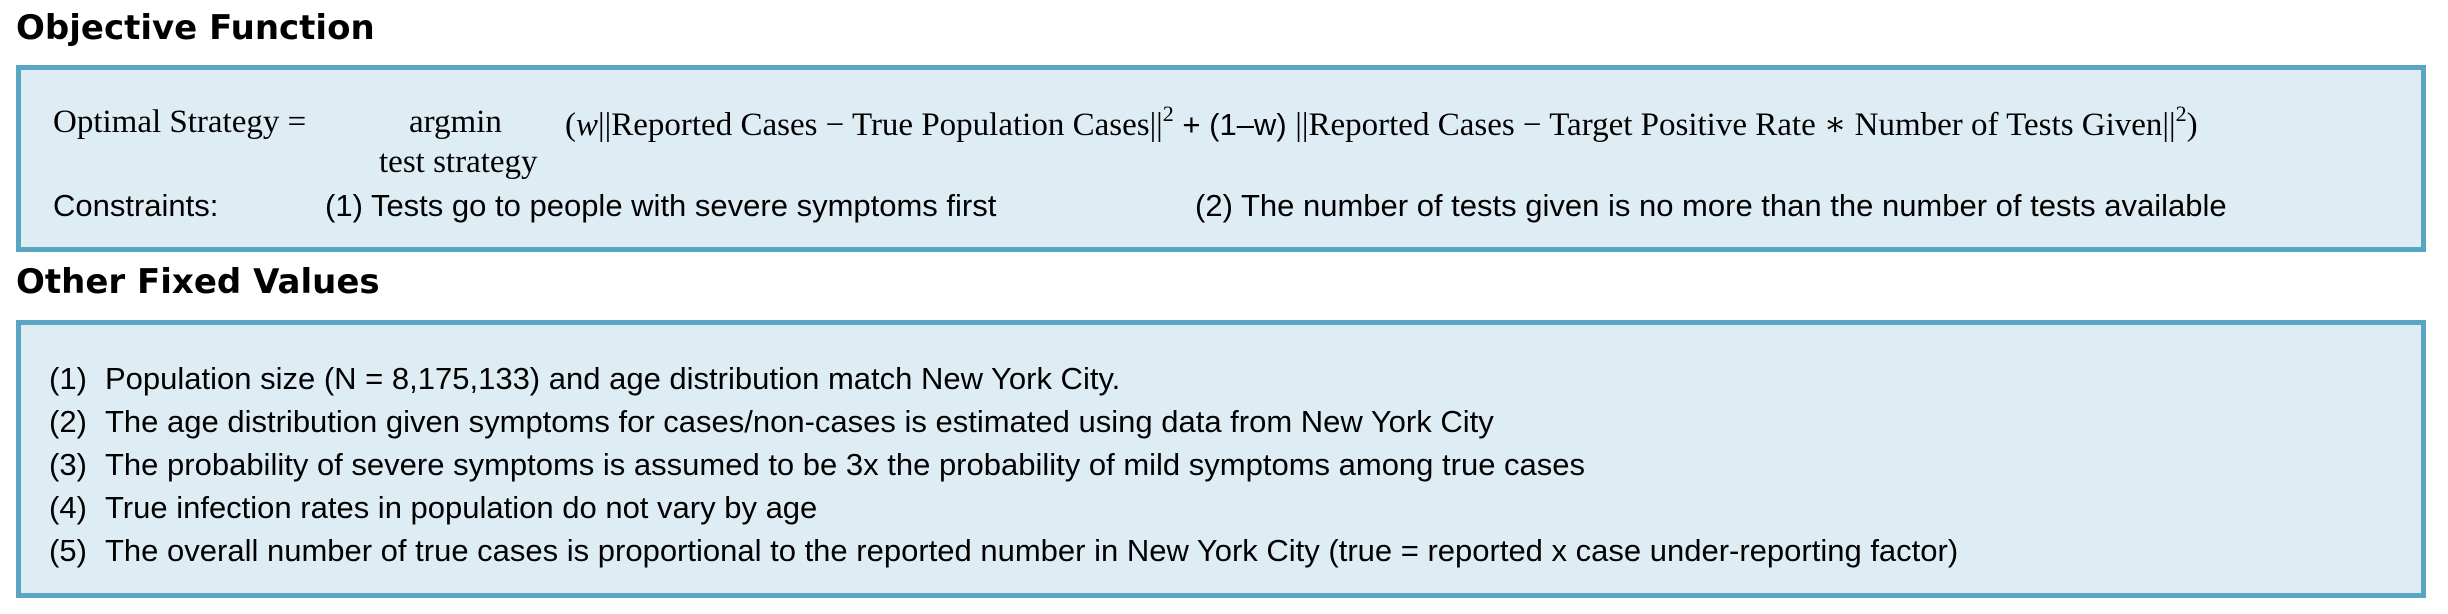 The width and height of the screenshot is (2448, 614). What do you see at coordinates (587, 125) in the screenshot?
I see `weight-symbol: w` at bounding box center [587, 125].